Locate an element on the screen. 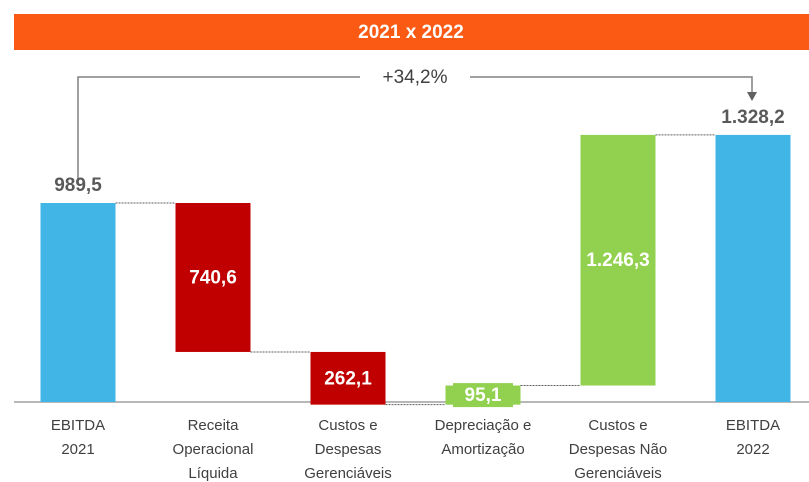  value-label: 740,6 is located at coordinates (213, 277).